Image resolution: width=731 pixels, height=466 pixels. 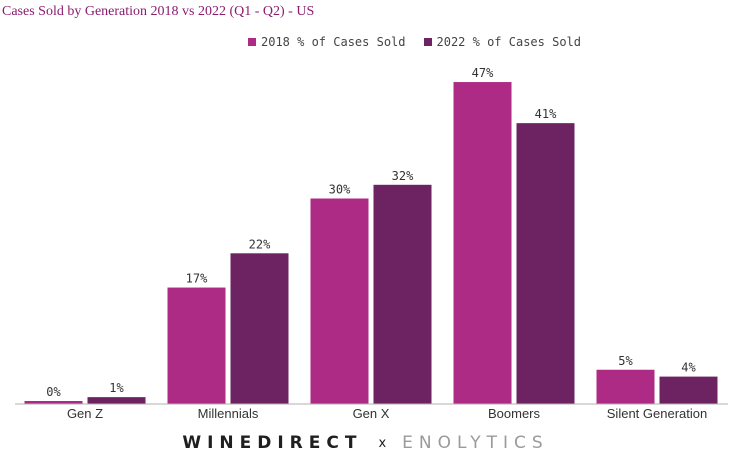 What do you see at coordinates (196, 345) in the screenshot?
I see `bar-2018-millennials` at bounding box center [196, 345].